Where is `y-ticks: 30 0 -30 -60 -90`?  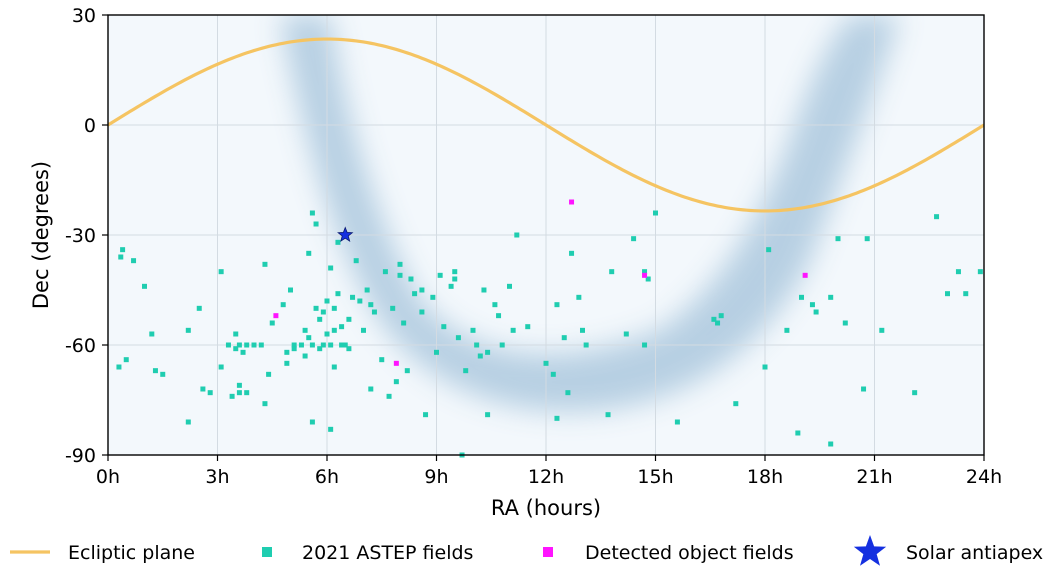 y-ticks: 30 0 -30 -60 -90 is located at coordinates (86, 236).